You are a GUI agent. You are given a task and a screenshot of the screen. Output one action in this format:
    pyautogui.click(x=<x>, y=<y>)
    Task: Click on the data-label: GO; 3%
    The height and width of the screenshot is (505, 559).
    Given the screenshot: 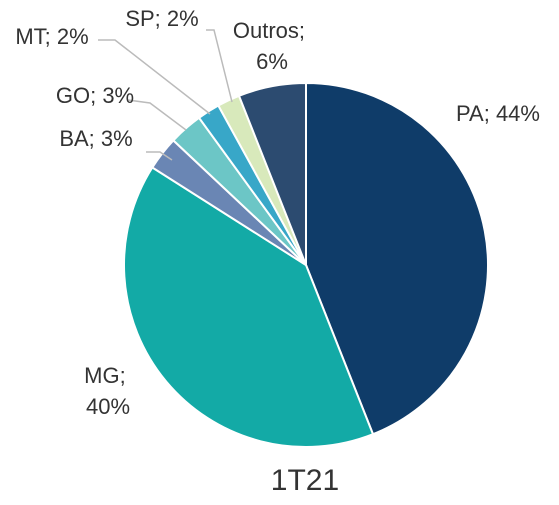 What is the action you would take?
    pyautogui.click(x=95, y=95)
    